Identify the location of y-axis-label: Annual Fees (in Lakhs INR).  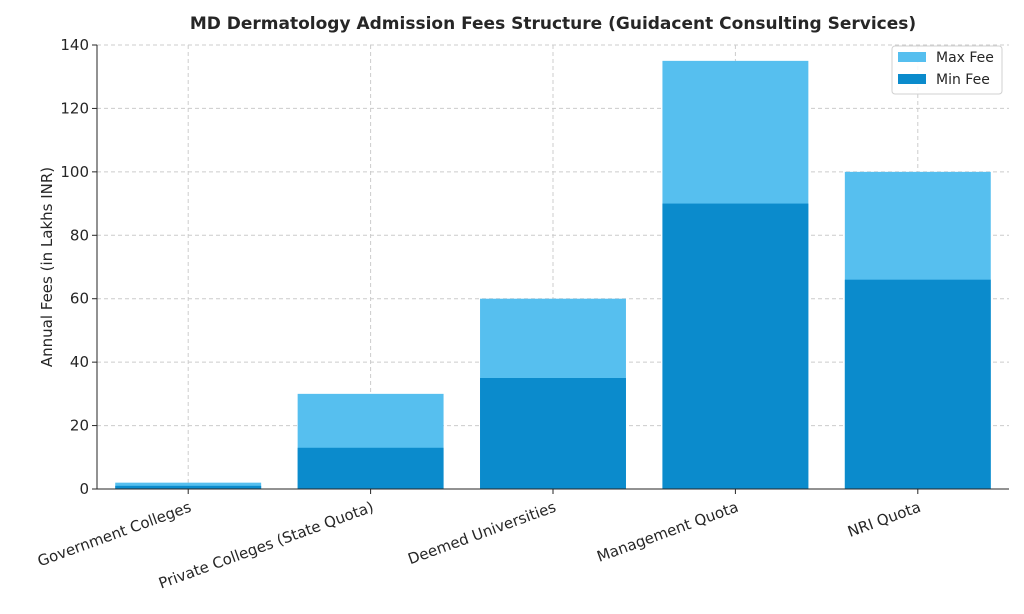
(47, 267).